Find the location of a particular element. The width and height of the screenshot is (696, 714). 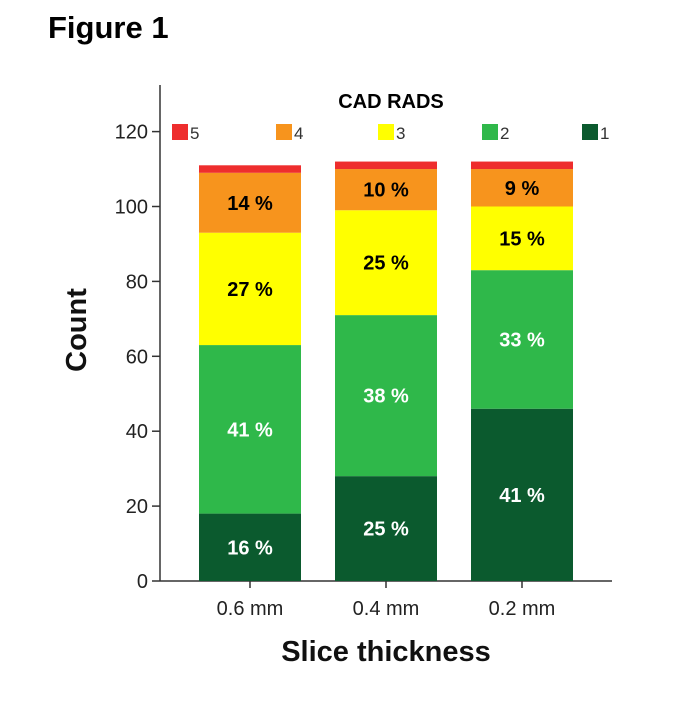

y-axis-title: Count is located at coordinates (77, 330).